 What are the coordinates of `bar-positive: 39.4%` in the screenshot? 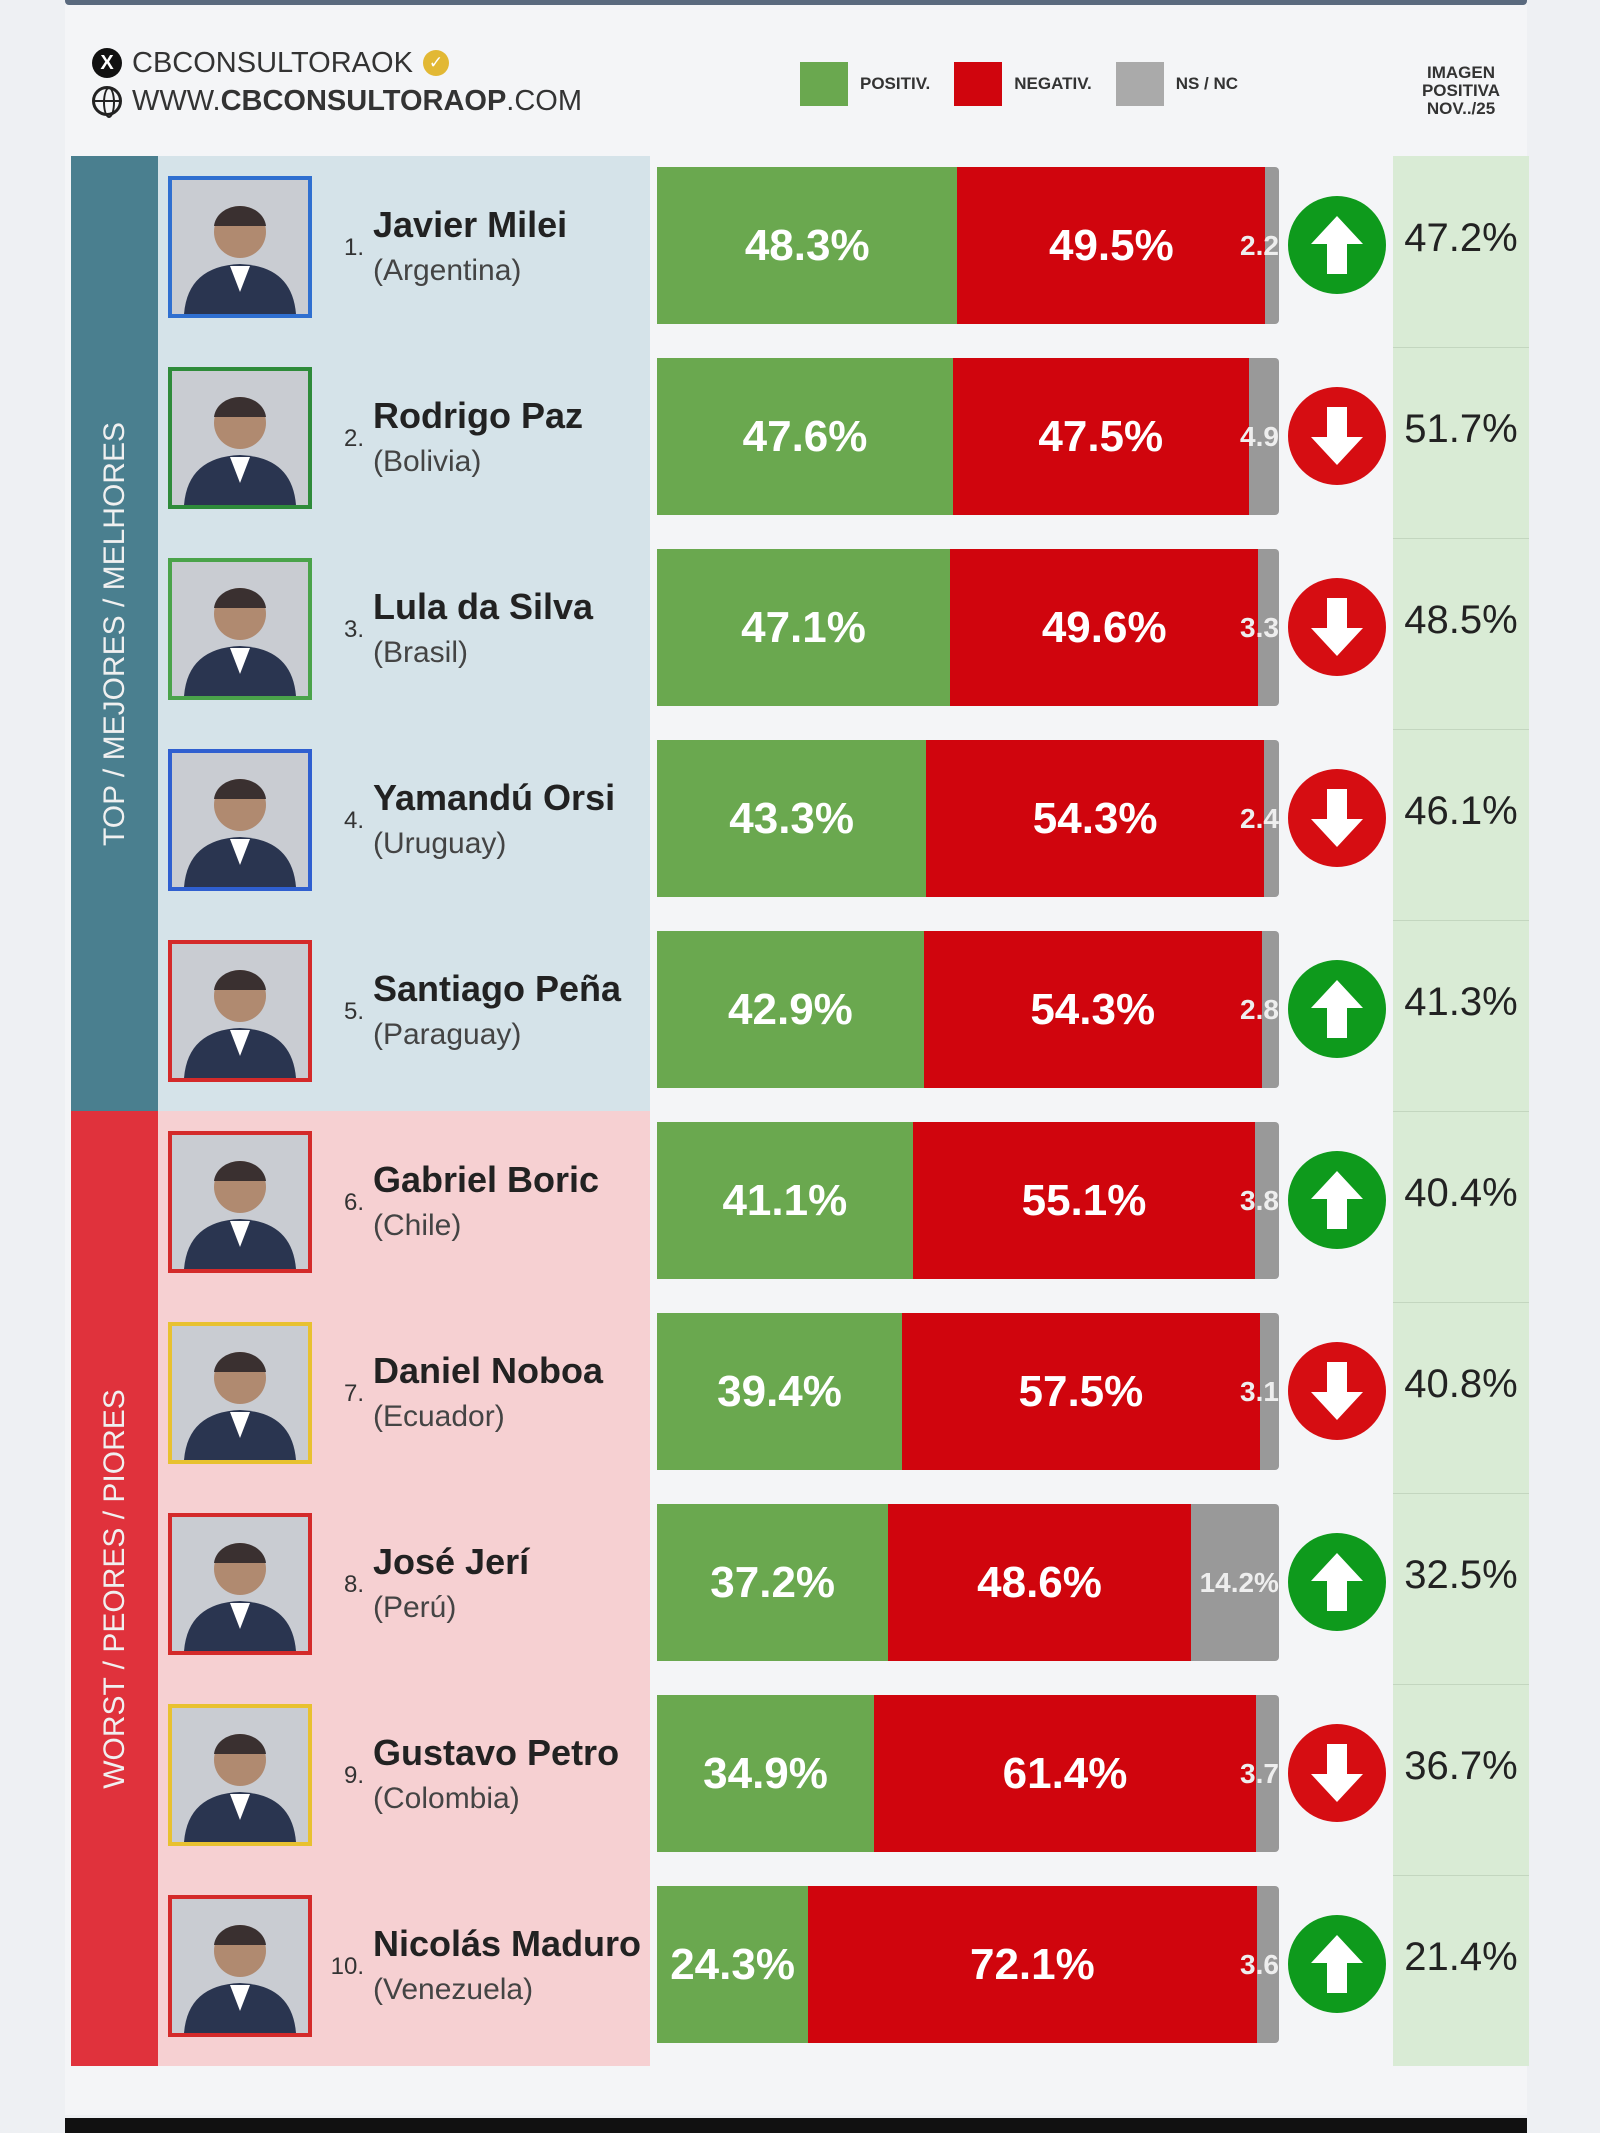 It's located at (780, 1391).